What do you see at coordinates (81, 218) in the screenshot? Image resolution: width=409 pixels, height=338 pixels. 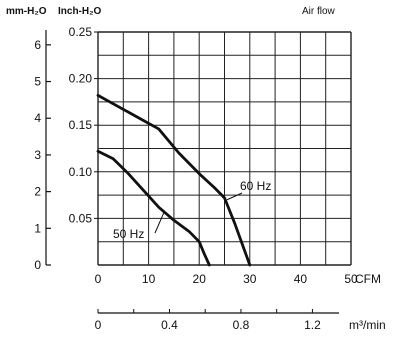 I see `inch-tick-label: 0.05` at bounding box center [81, 218].